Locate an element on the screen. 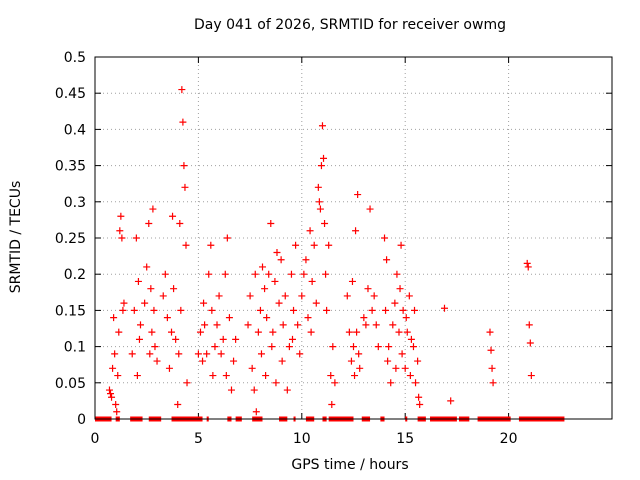 This screenshot has height=480, width=640. y-tick-label: 0.2 is located at coordinates (75, 275).